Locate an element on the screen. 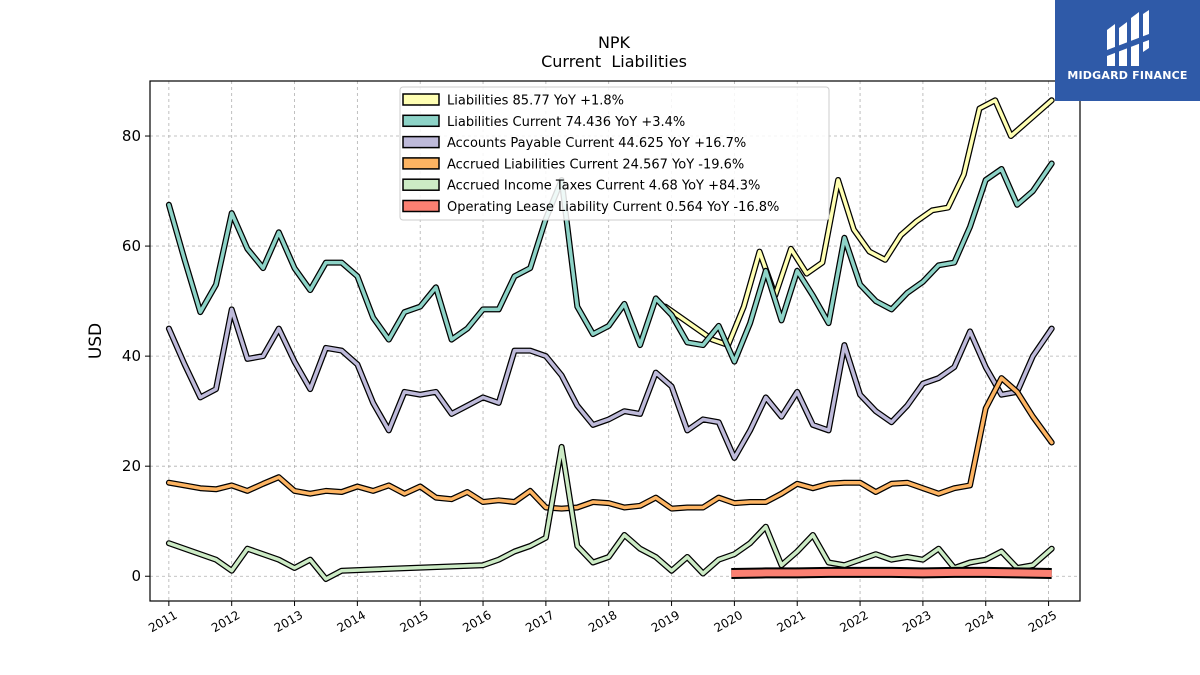  midgard-logo-icon is located at coordinates (1128, 38).